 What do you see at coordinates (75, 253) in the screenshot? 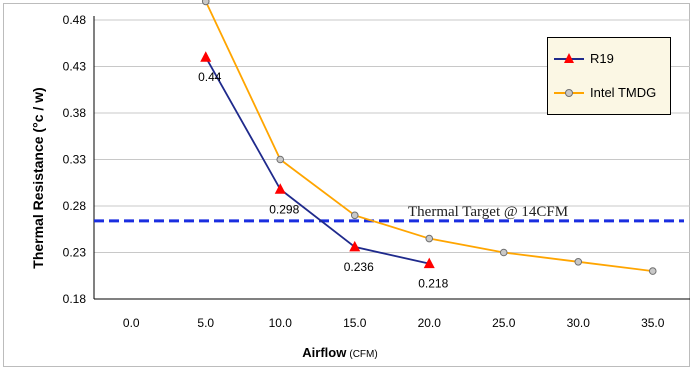
I see `y-tick-label: 0.23` at bounding box center [75, 253].